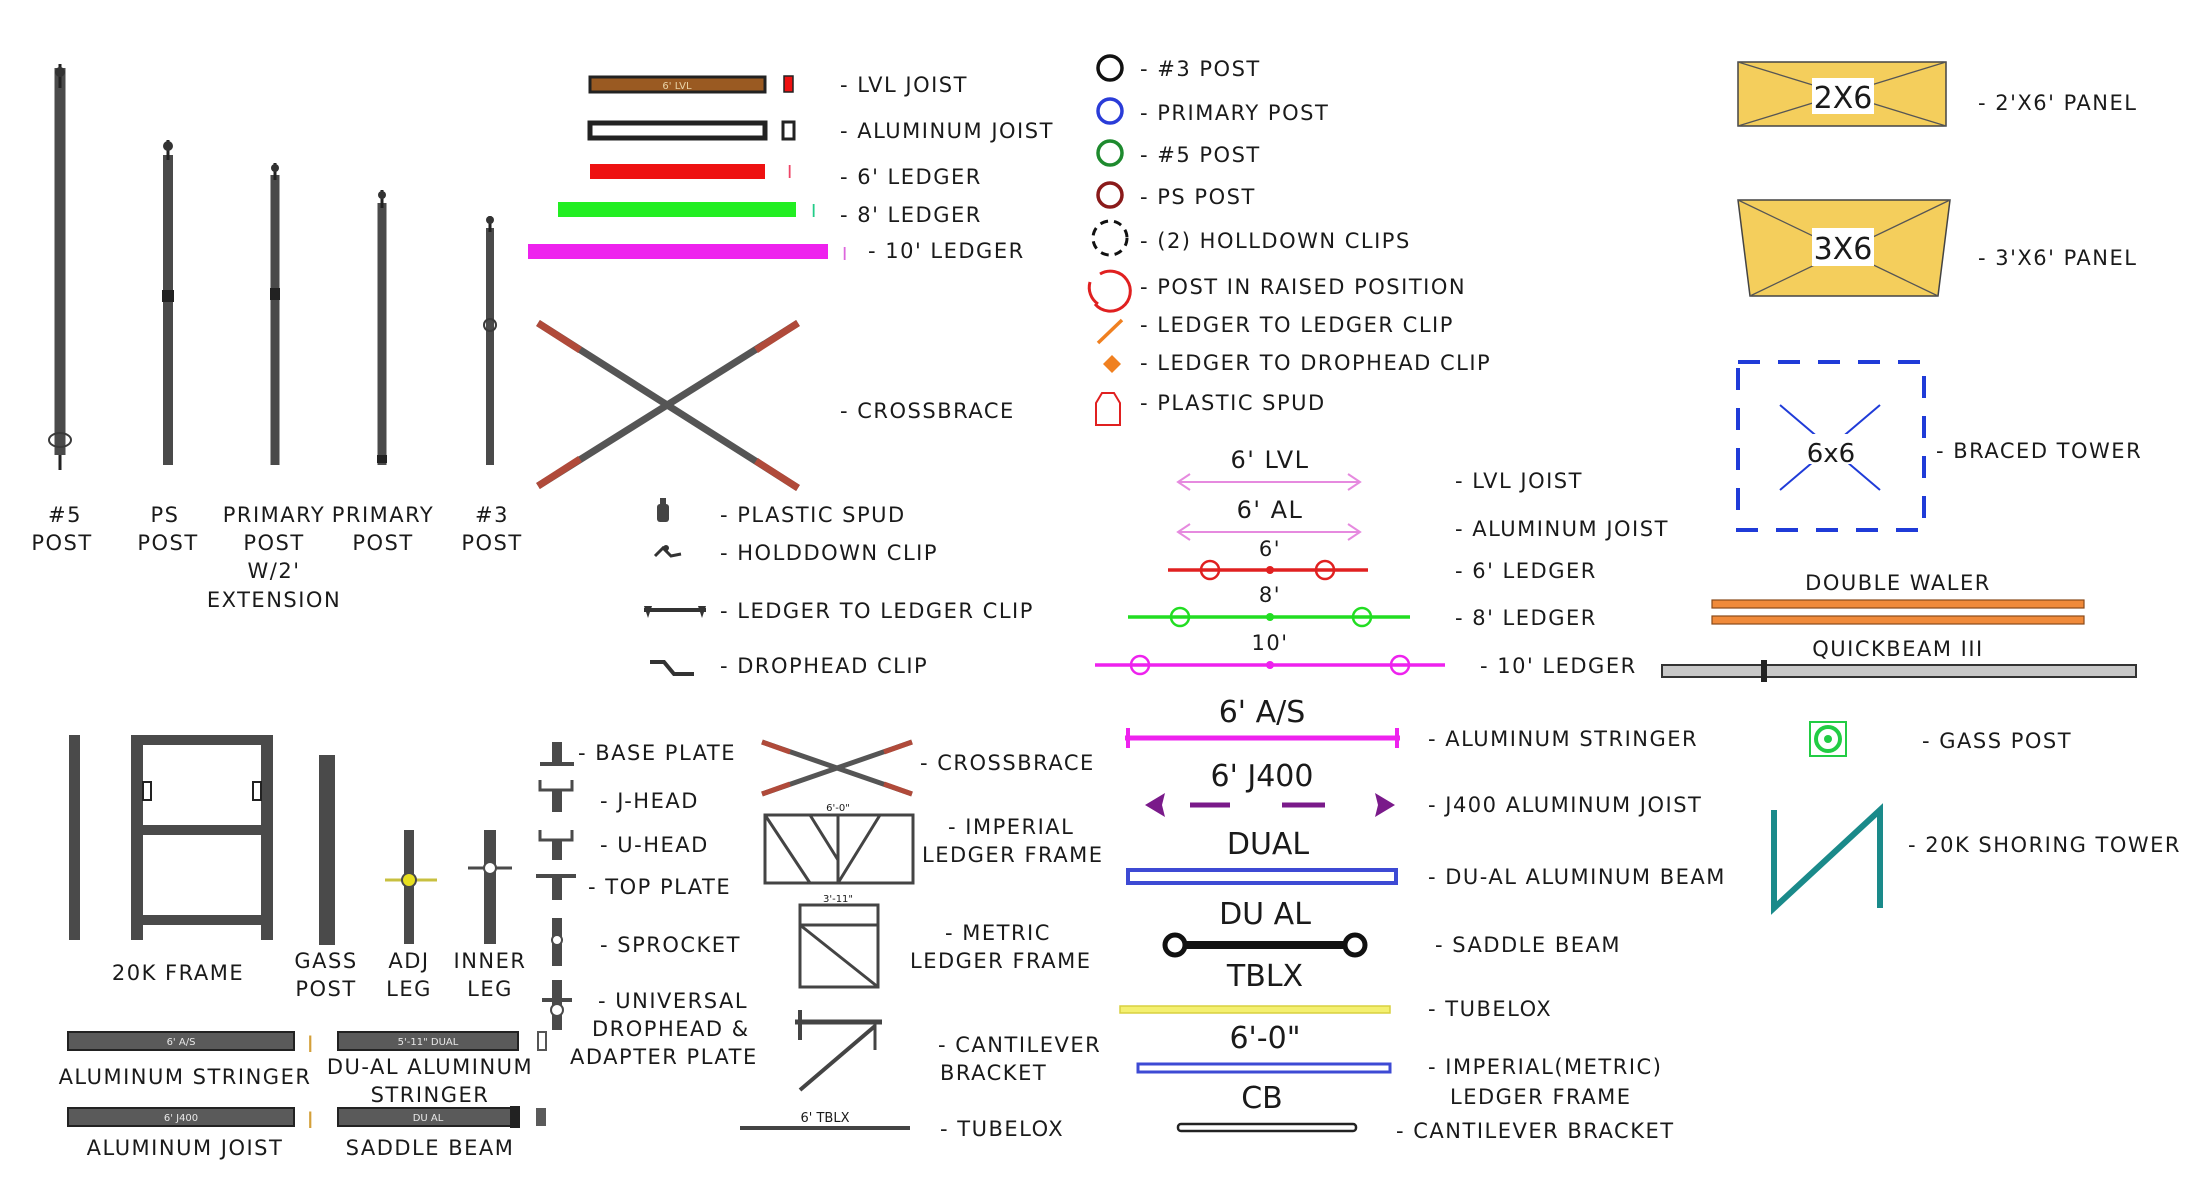 The width and height of the screenshot is (2200, 1200). What do you see at coordinates (1270, 595) in the screenshot?
I see `l8-plan-tag: 8'` at bounding box center [1270, 595].